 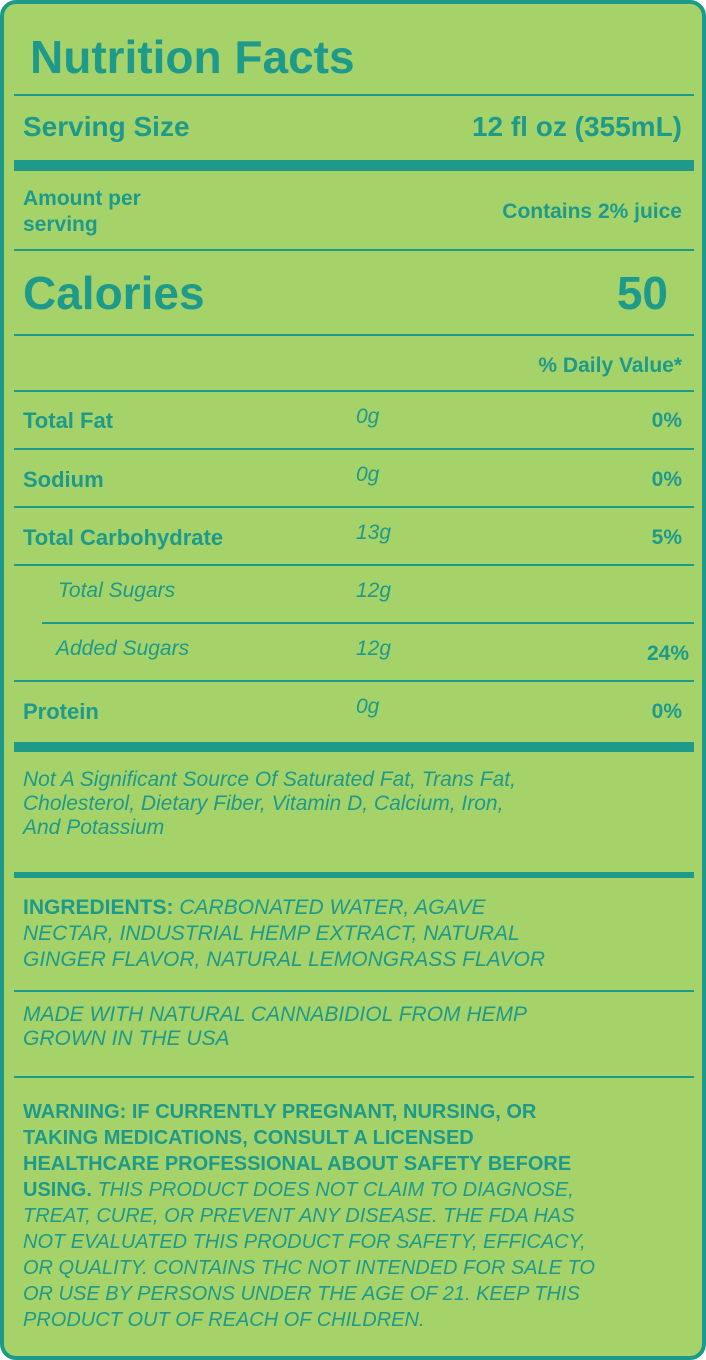 What do you see at coordinates (332, 1190) in the screenshot?
I see `warning-italic-line: THIS PRODUCT DOES NOT CLAIM TO DIAGNOSE,` at bounding box center [332, 1190].